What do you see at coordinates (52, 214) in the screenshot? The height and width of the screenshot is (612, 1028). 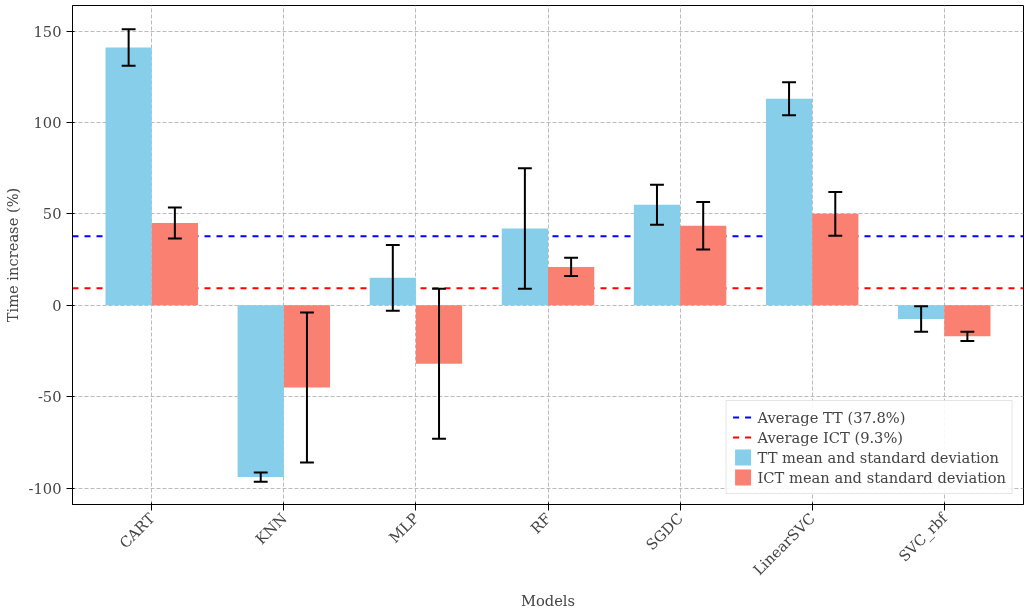 I see `y-tick-label: 50` at bounding box center [52, 214].